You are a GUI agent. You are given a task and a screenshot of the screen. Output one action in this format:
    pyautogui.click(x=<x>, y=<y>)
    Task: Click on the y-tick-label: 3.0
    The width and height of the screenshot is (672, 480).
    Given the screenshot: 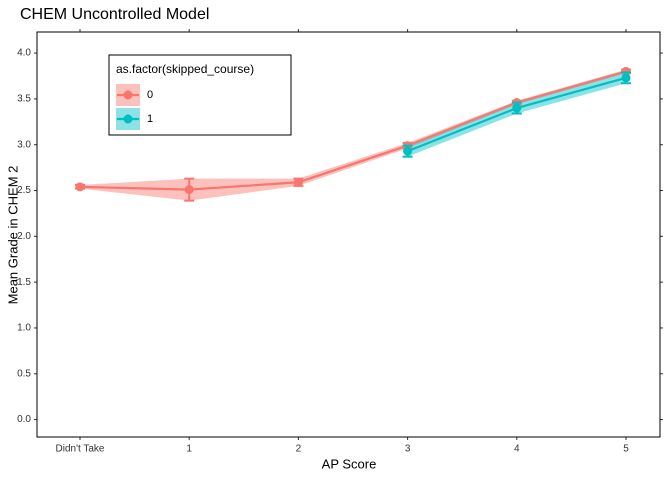 What is the action you would take?
    pyautogui.click(x=24, y=144)
    